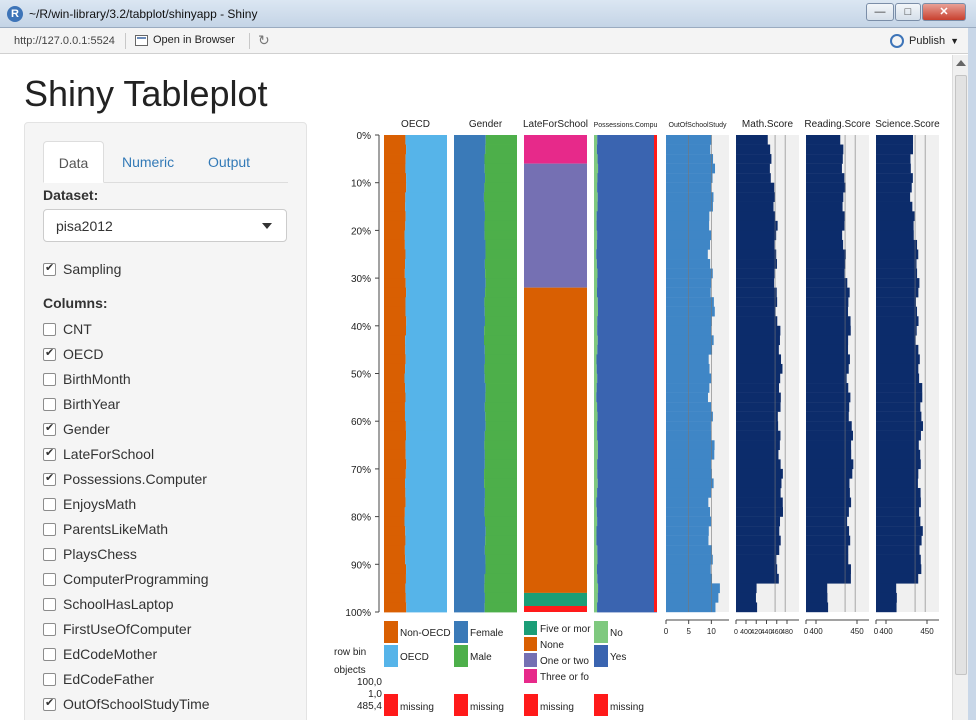 Image resolution: width=976 pixels, height=720 pixels. I want to click on column-checkbox-edcodemother: EdCodeMother, so click(100, 654).